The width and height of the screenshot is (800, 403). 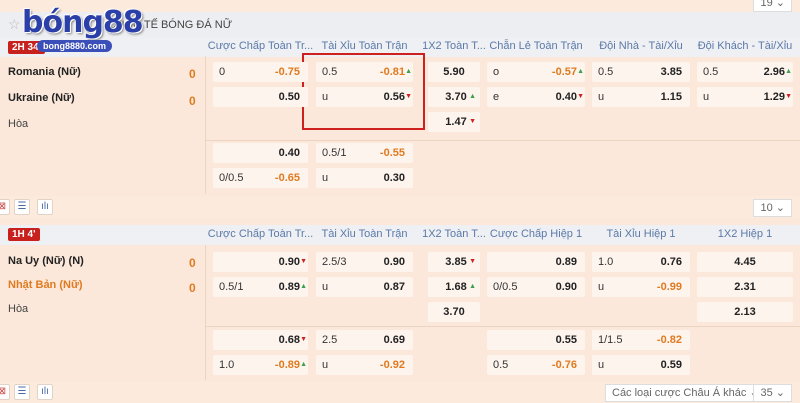 I want to click on bet-type-select: Các loại cược Châu Á khác ⌄, so click(x=685, y=393).